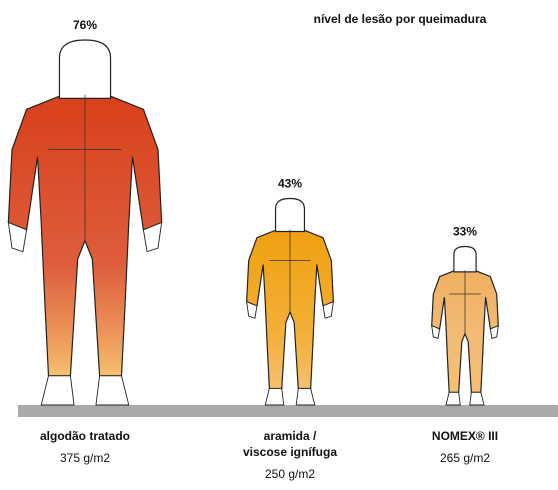 Image resolution: width=558 pixels, height=490 pixels. What do you see at coordinates (465, 458) in the screenshot?
I see `weight-label: 265 g/m2` at bounding box center [465, 458].